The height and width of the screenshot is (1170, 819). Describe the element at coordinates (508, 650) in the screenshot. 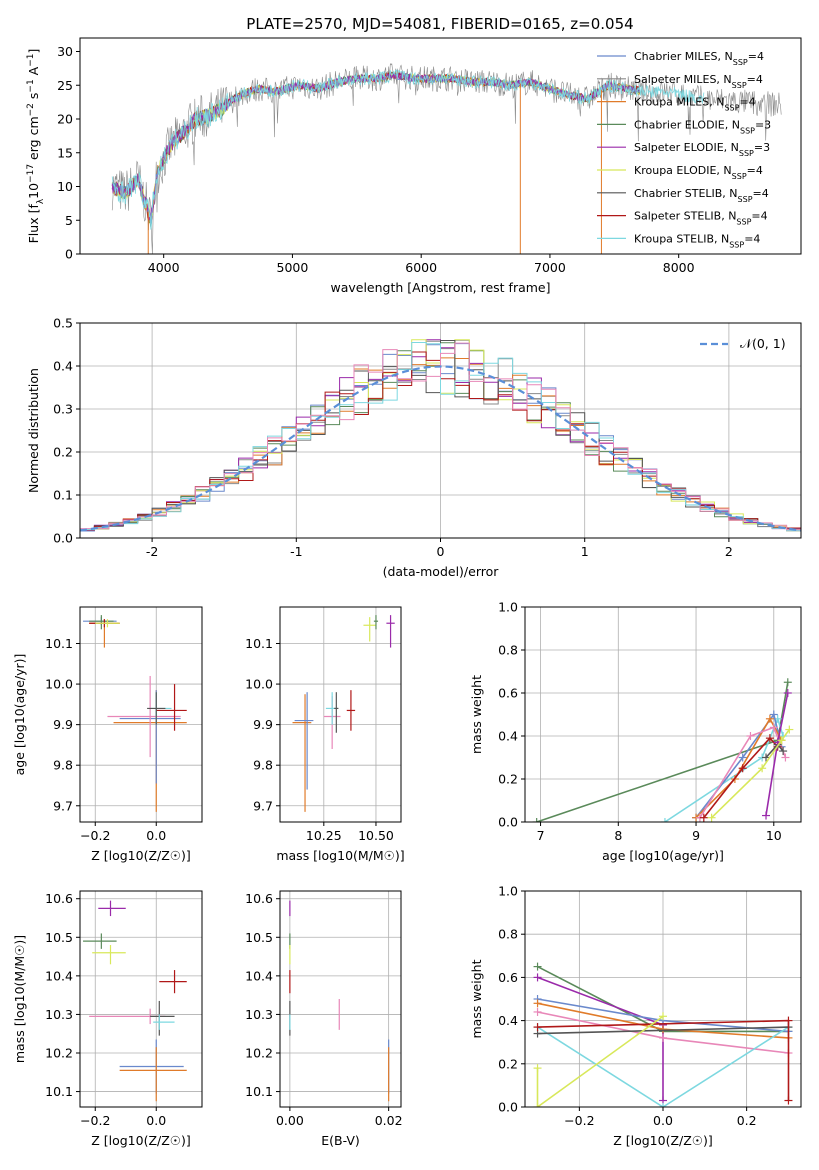

I see `y-tick-label: 0.8` at that location.